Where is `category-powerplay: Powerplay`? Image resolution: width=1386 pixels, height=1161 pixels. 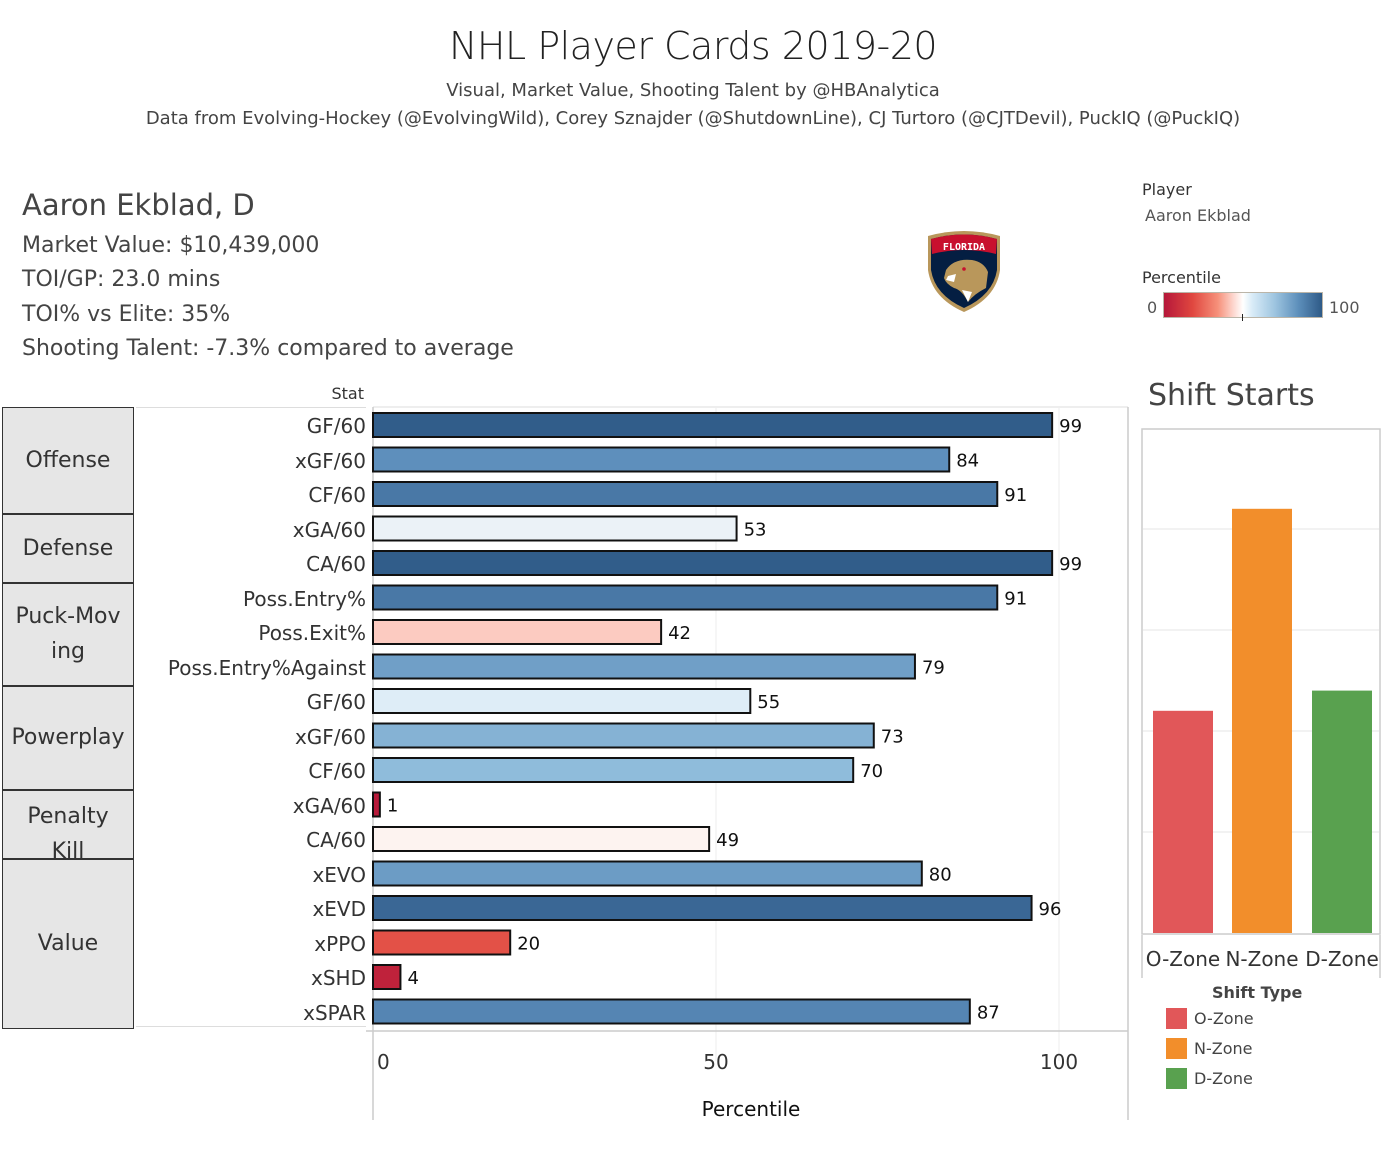
category-powerplay: Powerplay is located at coordinates (68, 738).